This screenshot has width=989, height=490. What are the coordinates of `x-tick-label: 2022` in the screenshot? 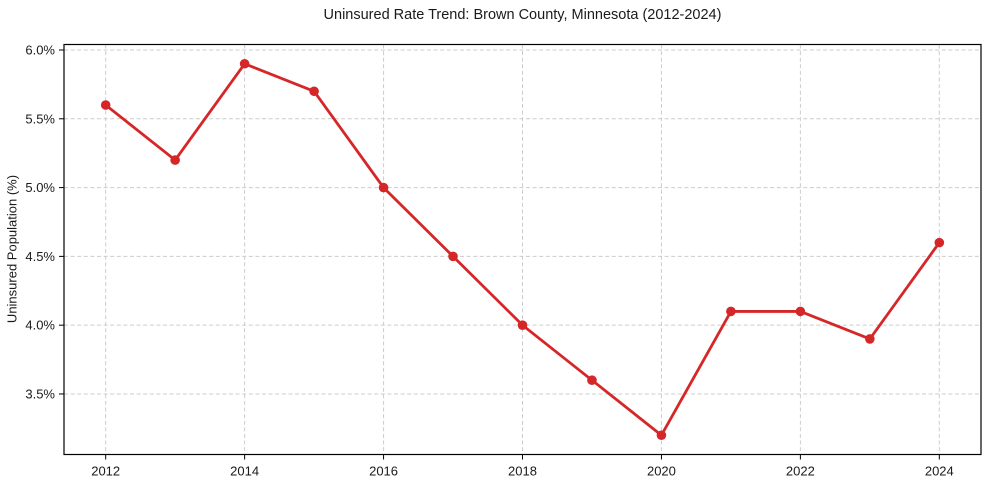 It's located at (800, 471).